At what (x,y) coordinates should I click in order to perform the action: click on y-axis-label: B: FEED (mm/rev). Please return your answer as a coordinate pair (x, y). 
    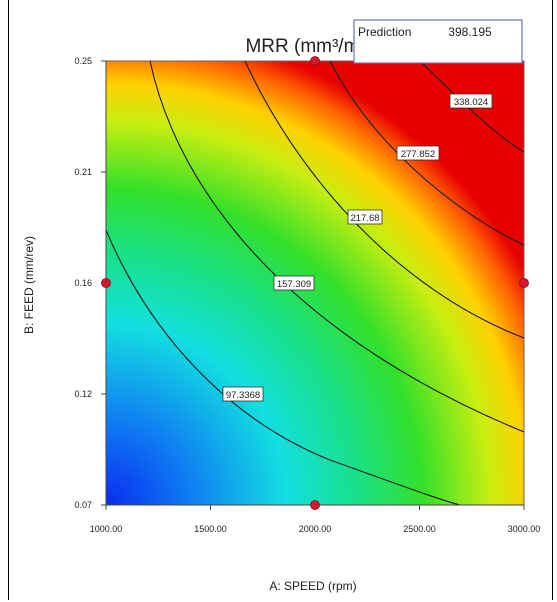
    Looking at the image, I should click on (29, 285).